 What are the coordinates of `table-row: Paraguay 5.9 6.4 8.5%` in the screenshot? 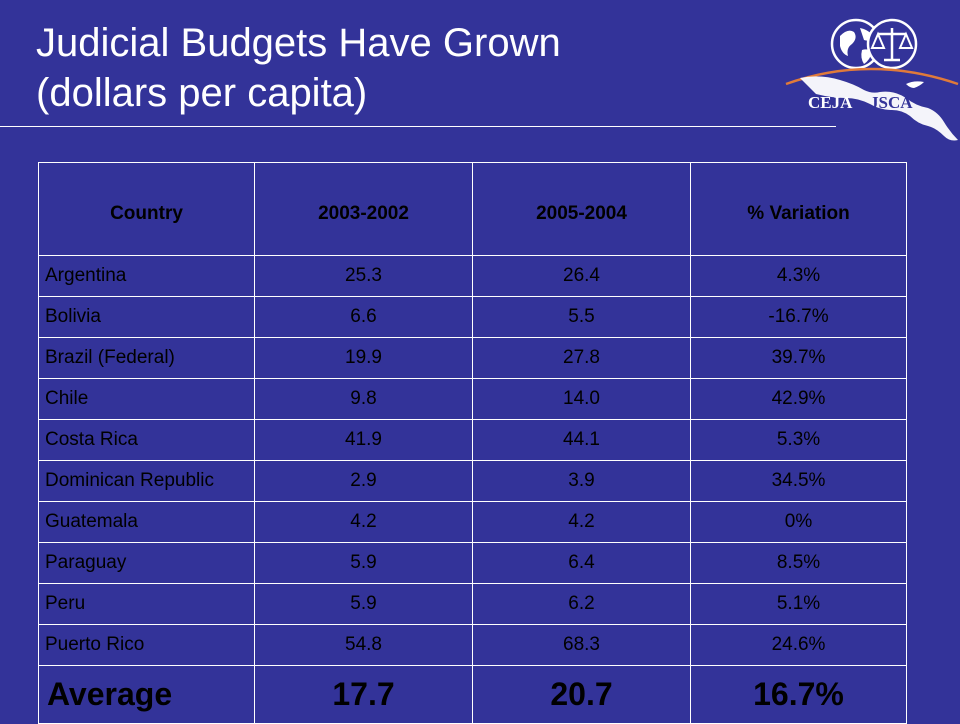 It's located at (472, 563).